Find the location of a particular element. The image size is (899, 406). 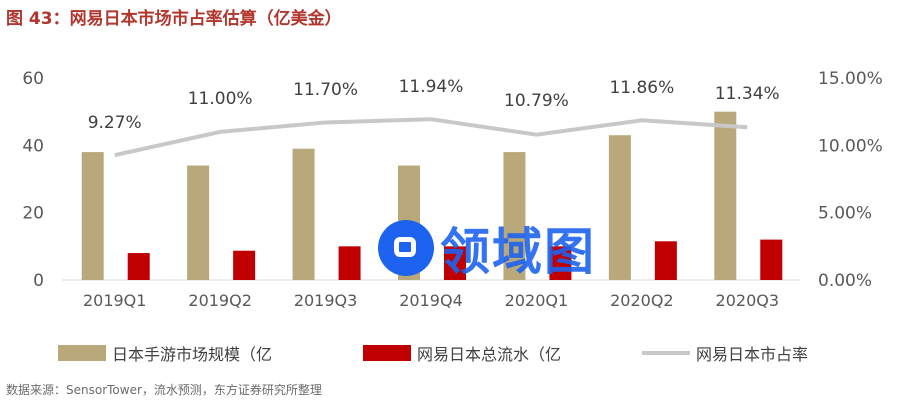

share-data-label: 9.27% is located at coordinates (115, 123).